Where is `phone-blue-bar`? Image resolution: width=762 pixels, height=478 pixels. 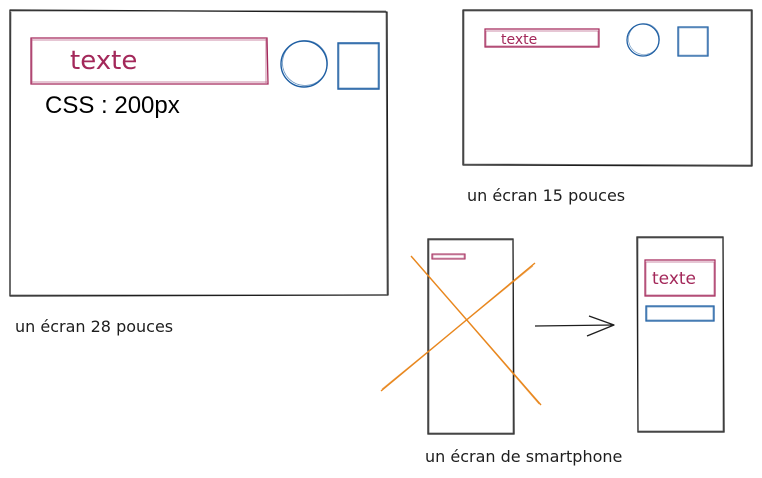 phone-blue-bar is located at coordinates (680, 313).